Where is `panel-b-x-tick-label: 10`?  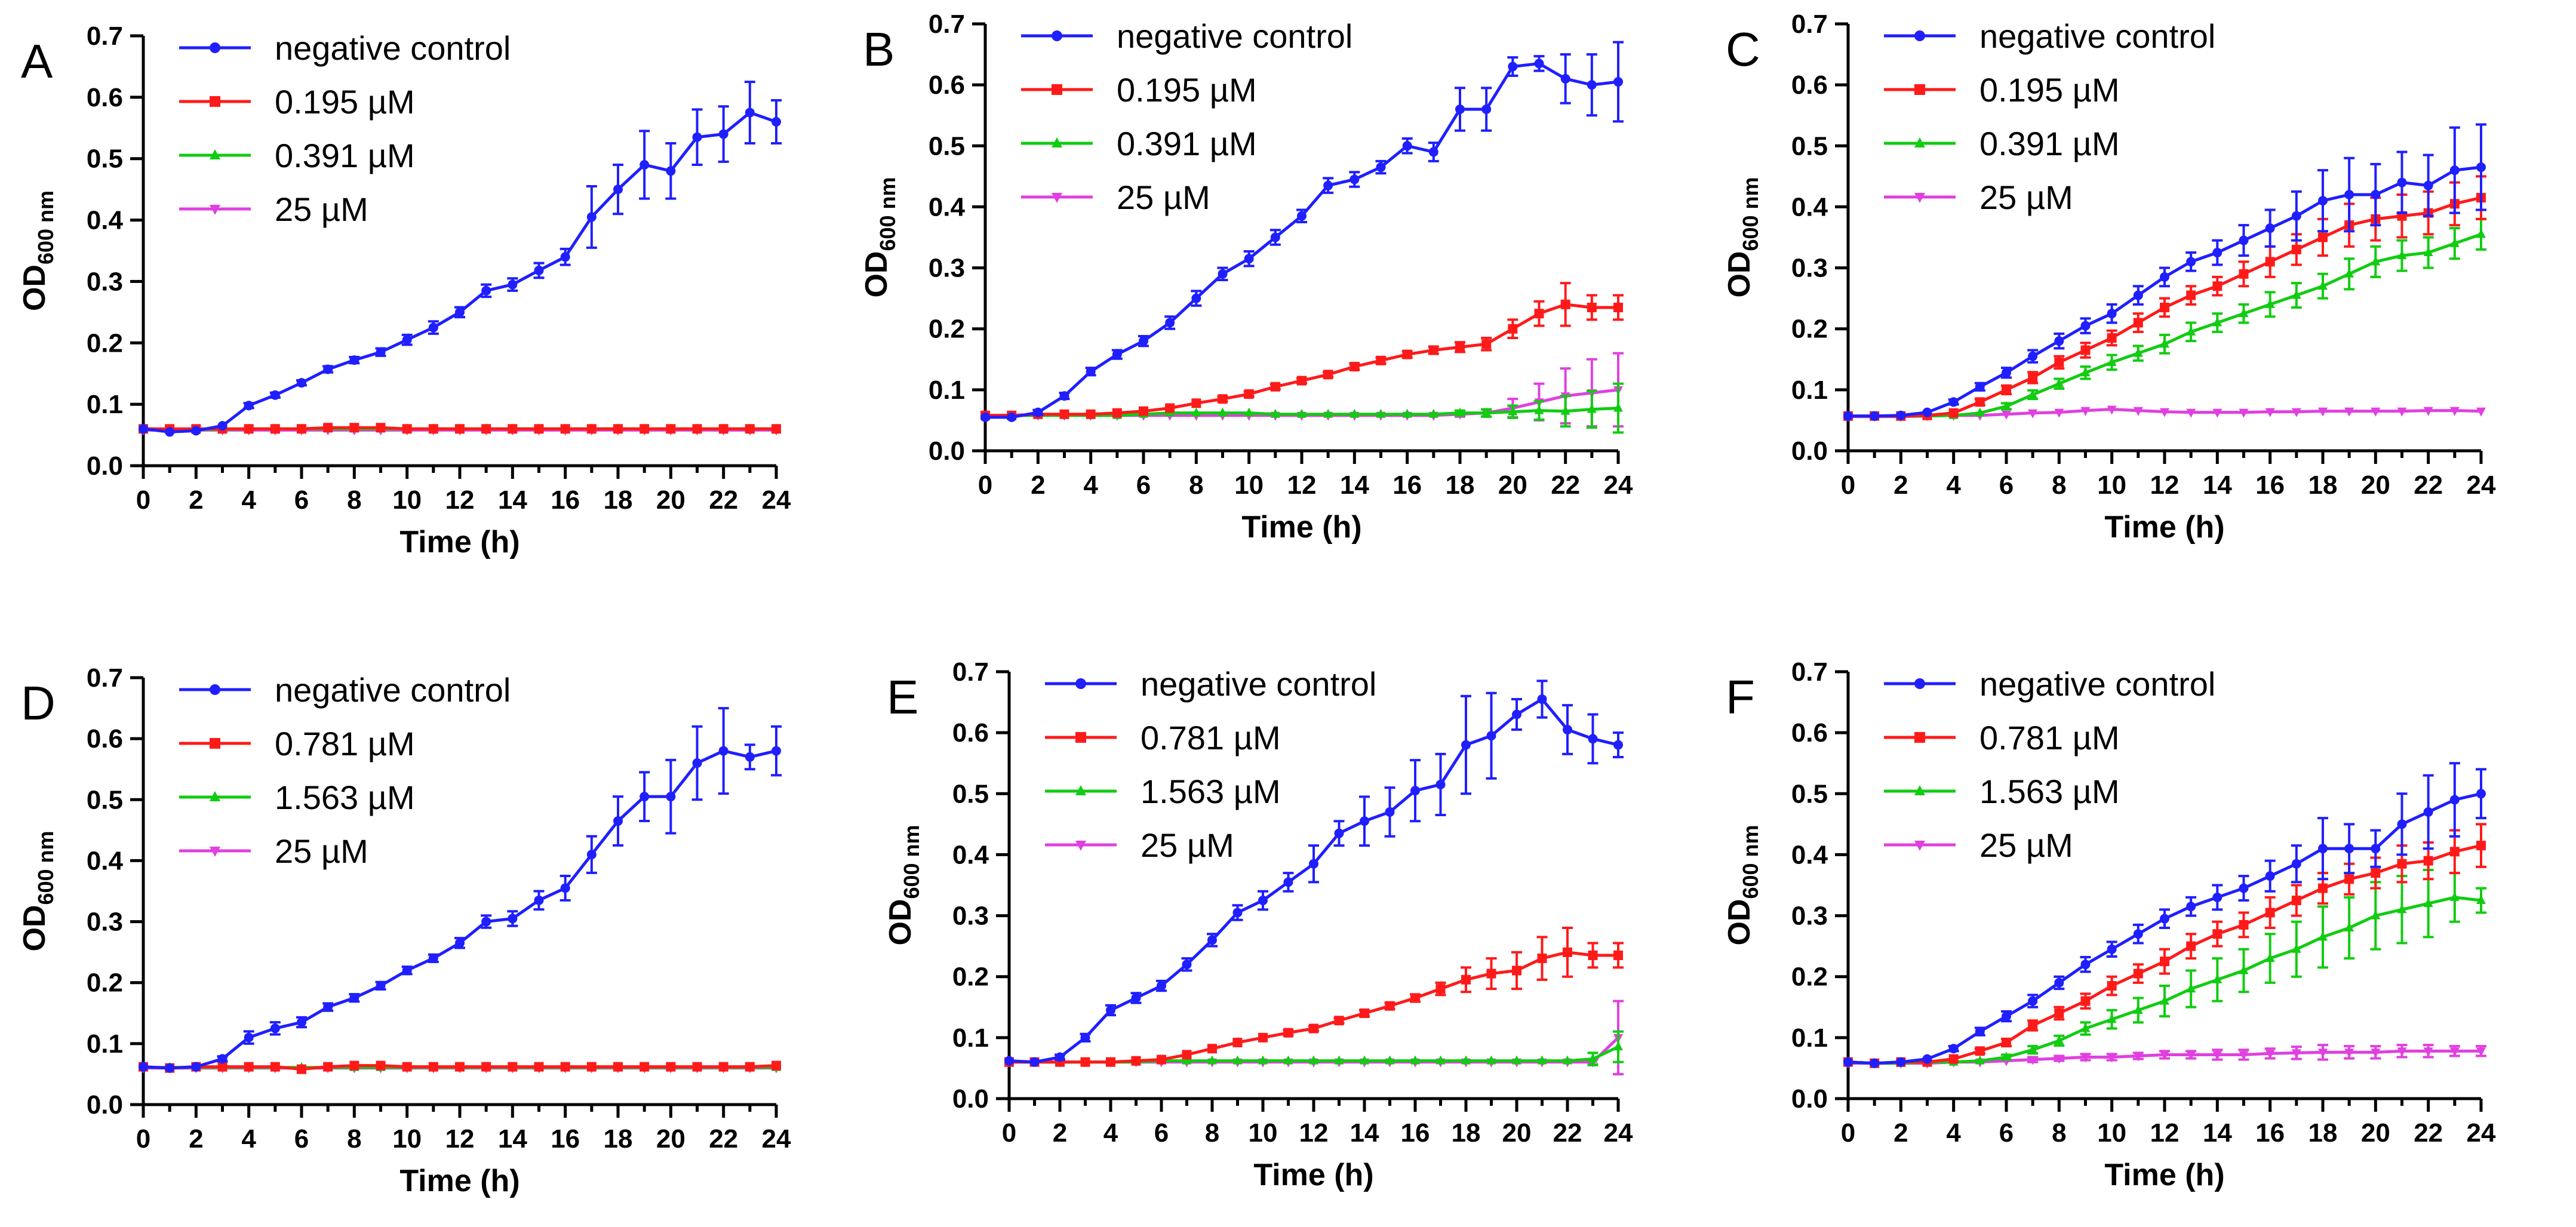
panel-b-x-tick-label: 10 is located at coordinates (1249, 485).